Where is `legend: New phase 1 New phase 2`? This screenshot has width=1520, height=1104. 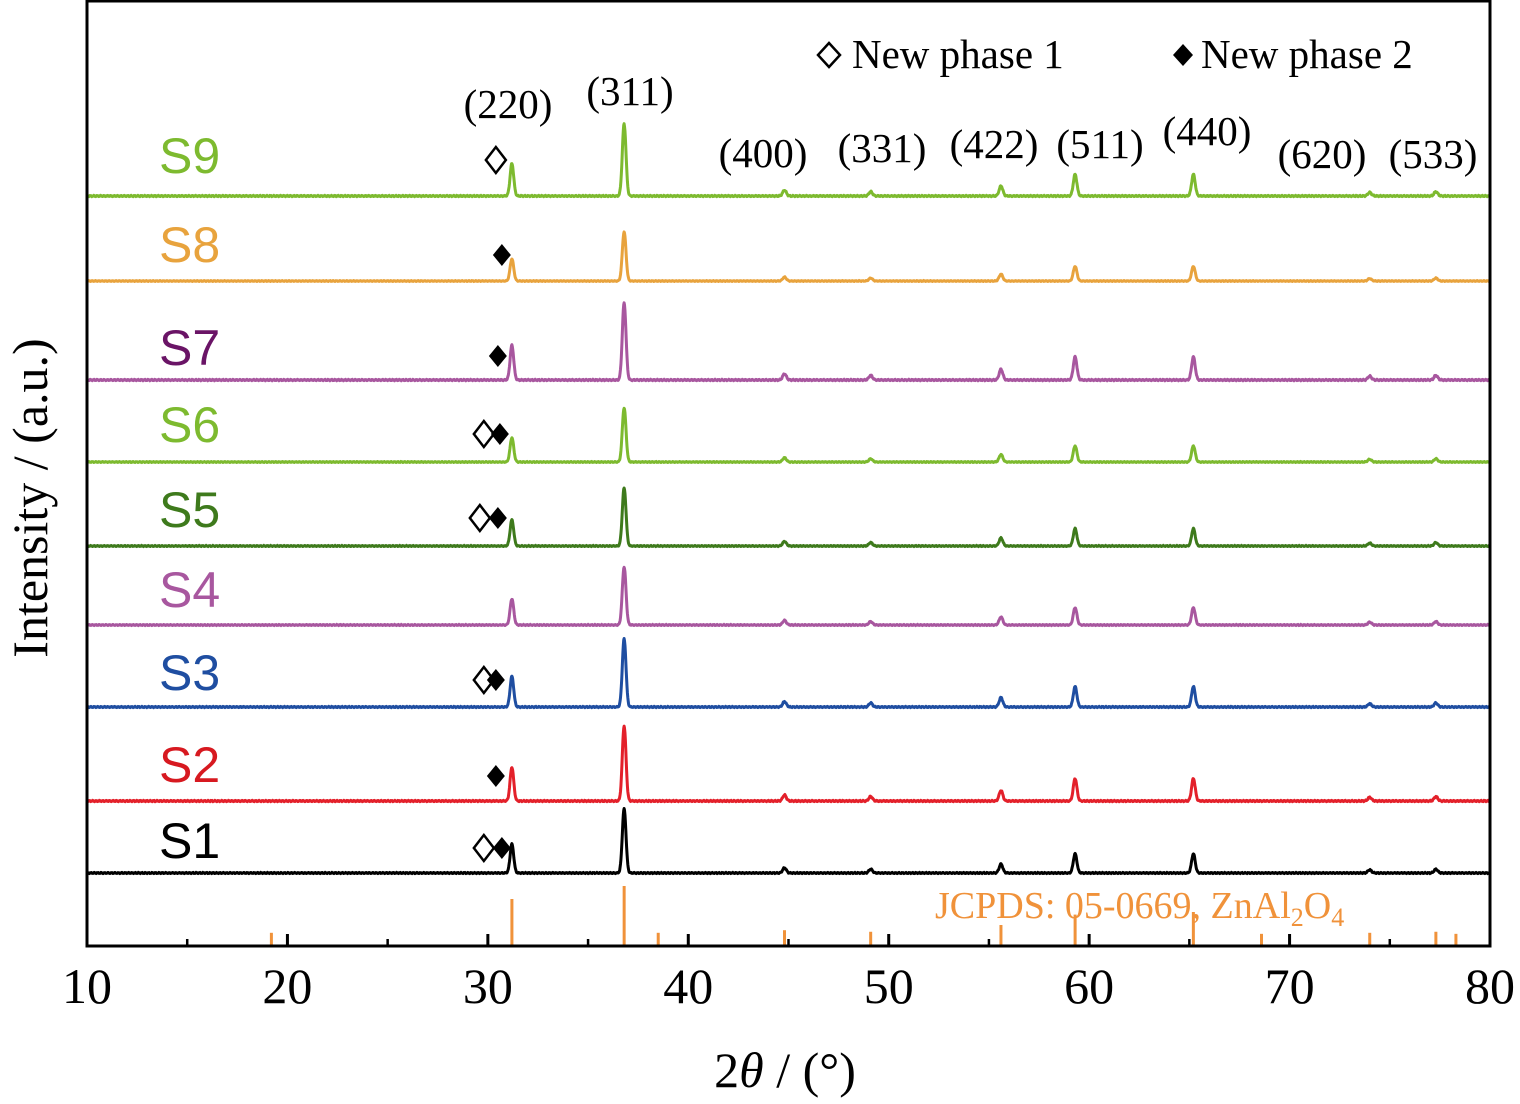
legend: New phase 1 New phase 2 is located at coordinates (1114, 54).